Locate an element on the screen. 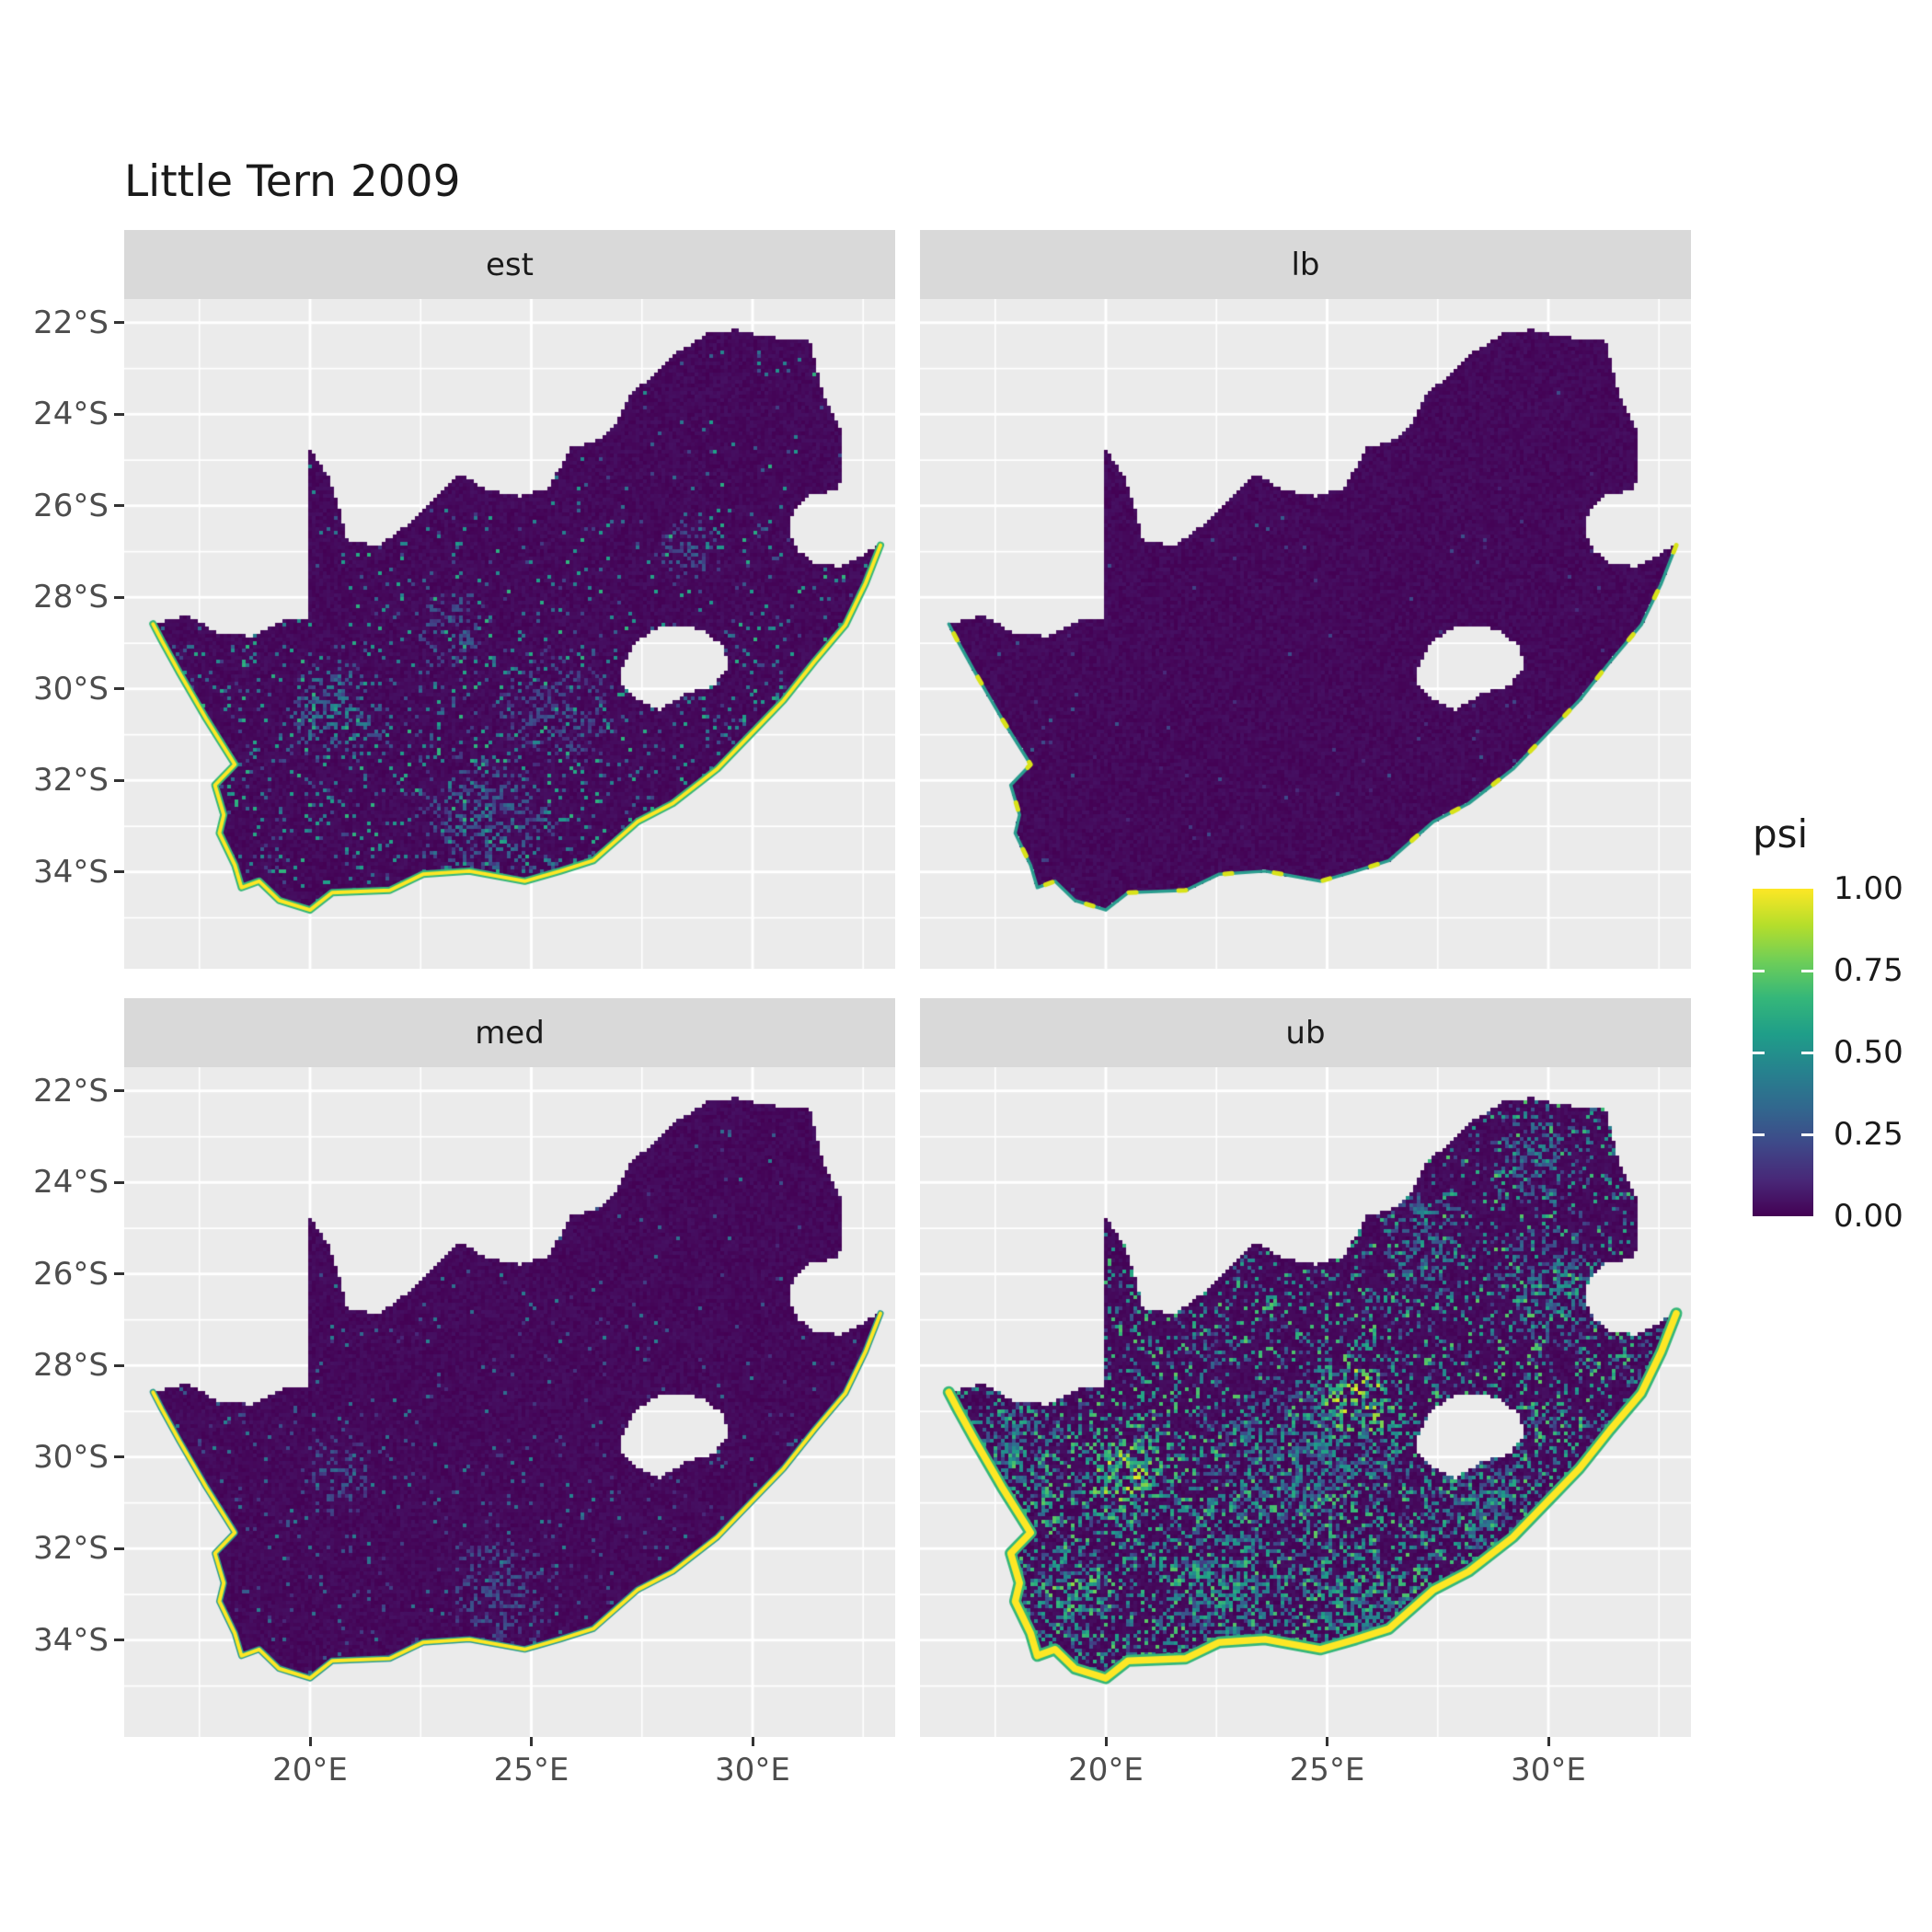 The height and width of the screenshot is (1932, 1932). legend-tick-label: 0.50 is located at coordinates (1868, 1052).